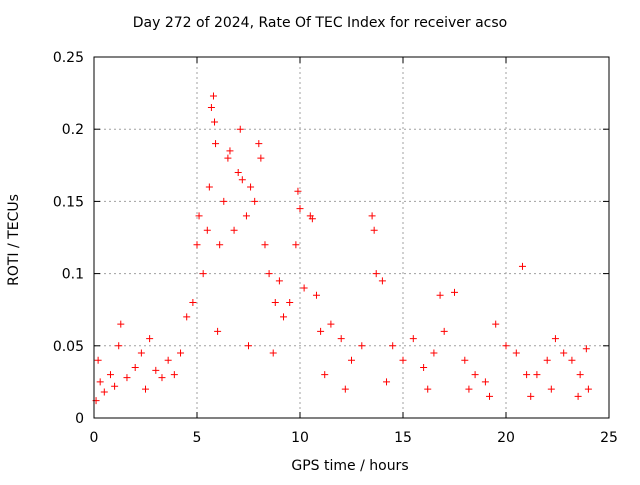  Describe the element at coordinates (68, 202) in the screenshot. I see `y-tick-label: 0.15` at that location.